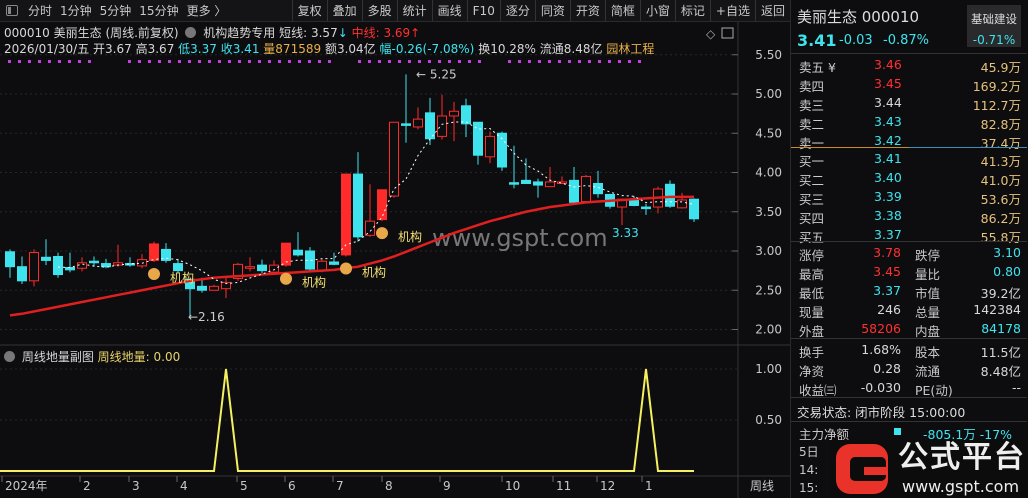 The image size is (1028, 498). Describe the element at coordinates (994, 19) in the screenshot. I see `sector-name: 基础建设` at that location.